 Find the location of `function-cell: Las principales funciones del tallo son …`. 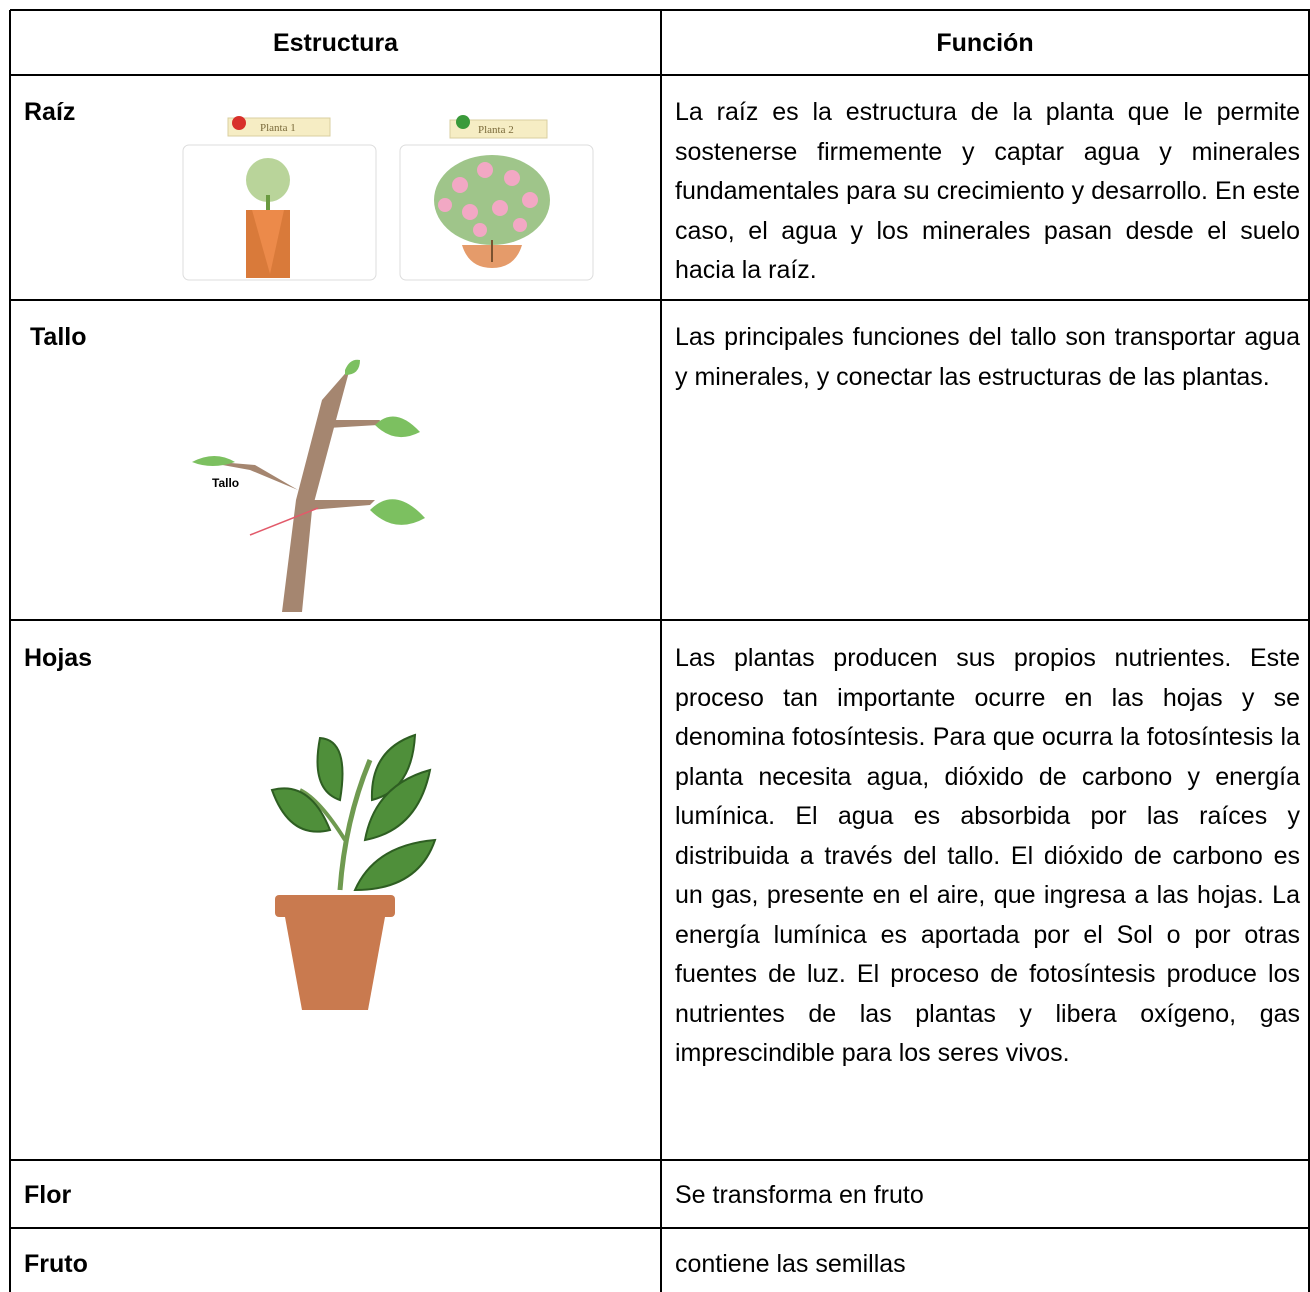

function-cell: Las principales funciones del tallo son … is located at coordinates (987, 357).